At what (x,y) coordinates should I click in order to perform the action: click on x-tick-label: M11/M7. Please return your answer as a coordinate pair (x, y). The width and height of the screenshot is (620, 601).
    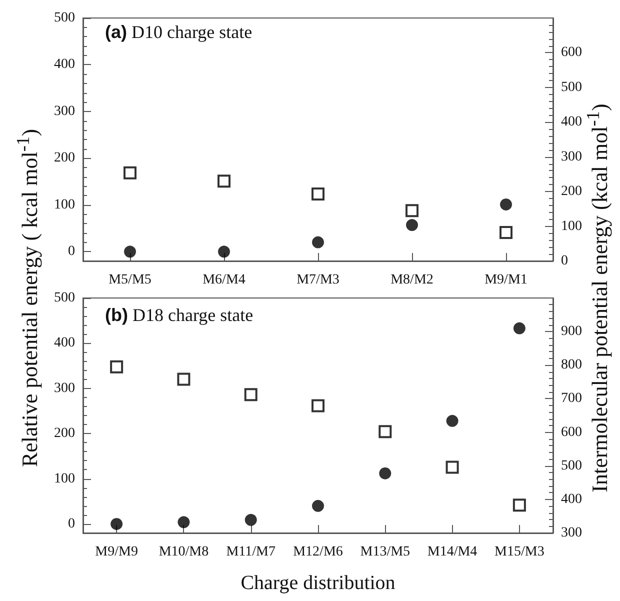
    Looking at the image, I should click on (251, 552).